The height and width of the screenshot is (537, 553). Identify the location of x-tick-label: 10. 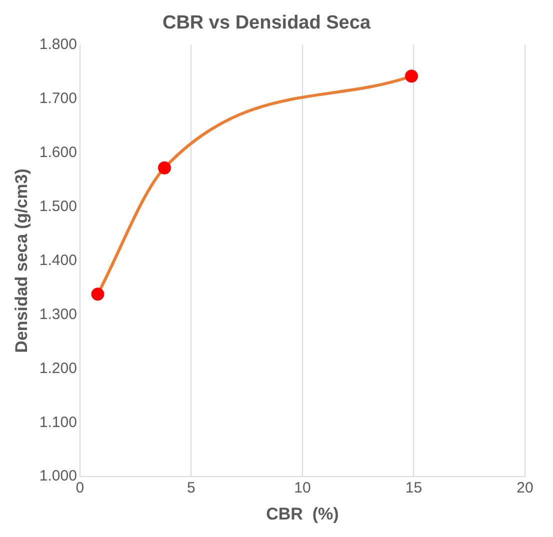
(302, 488).